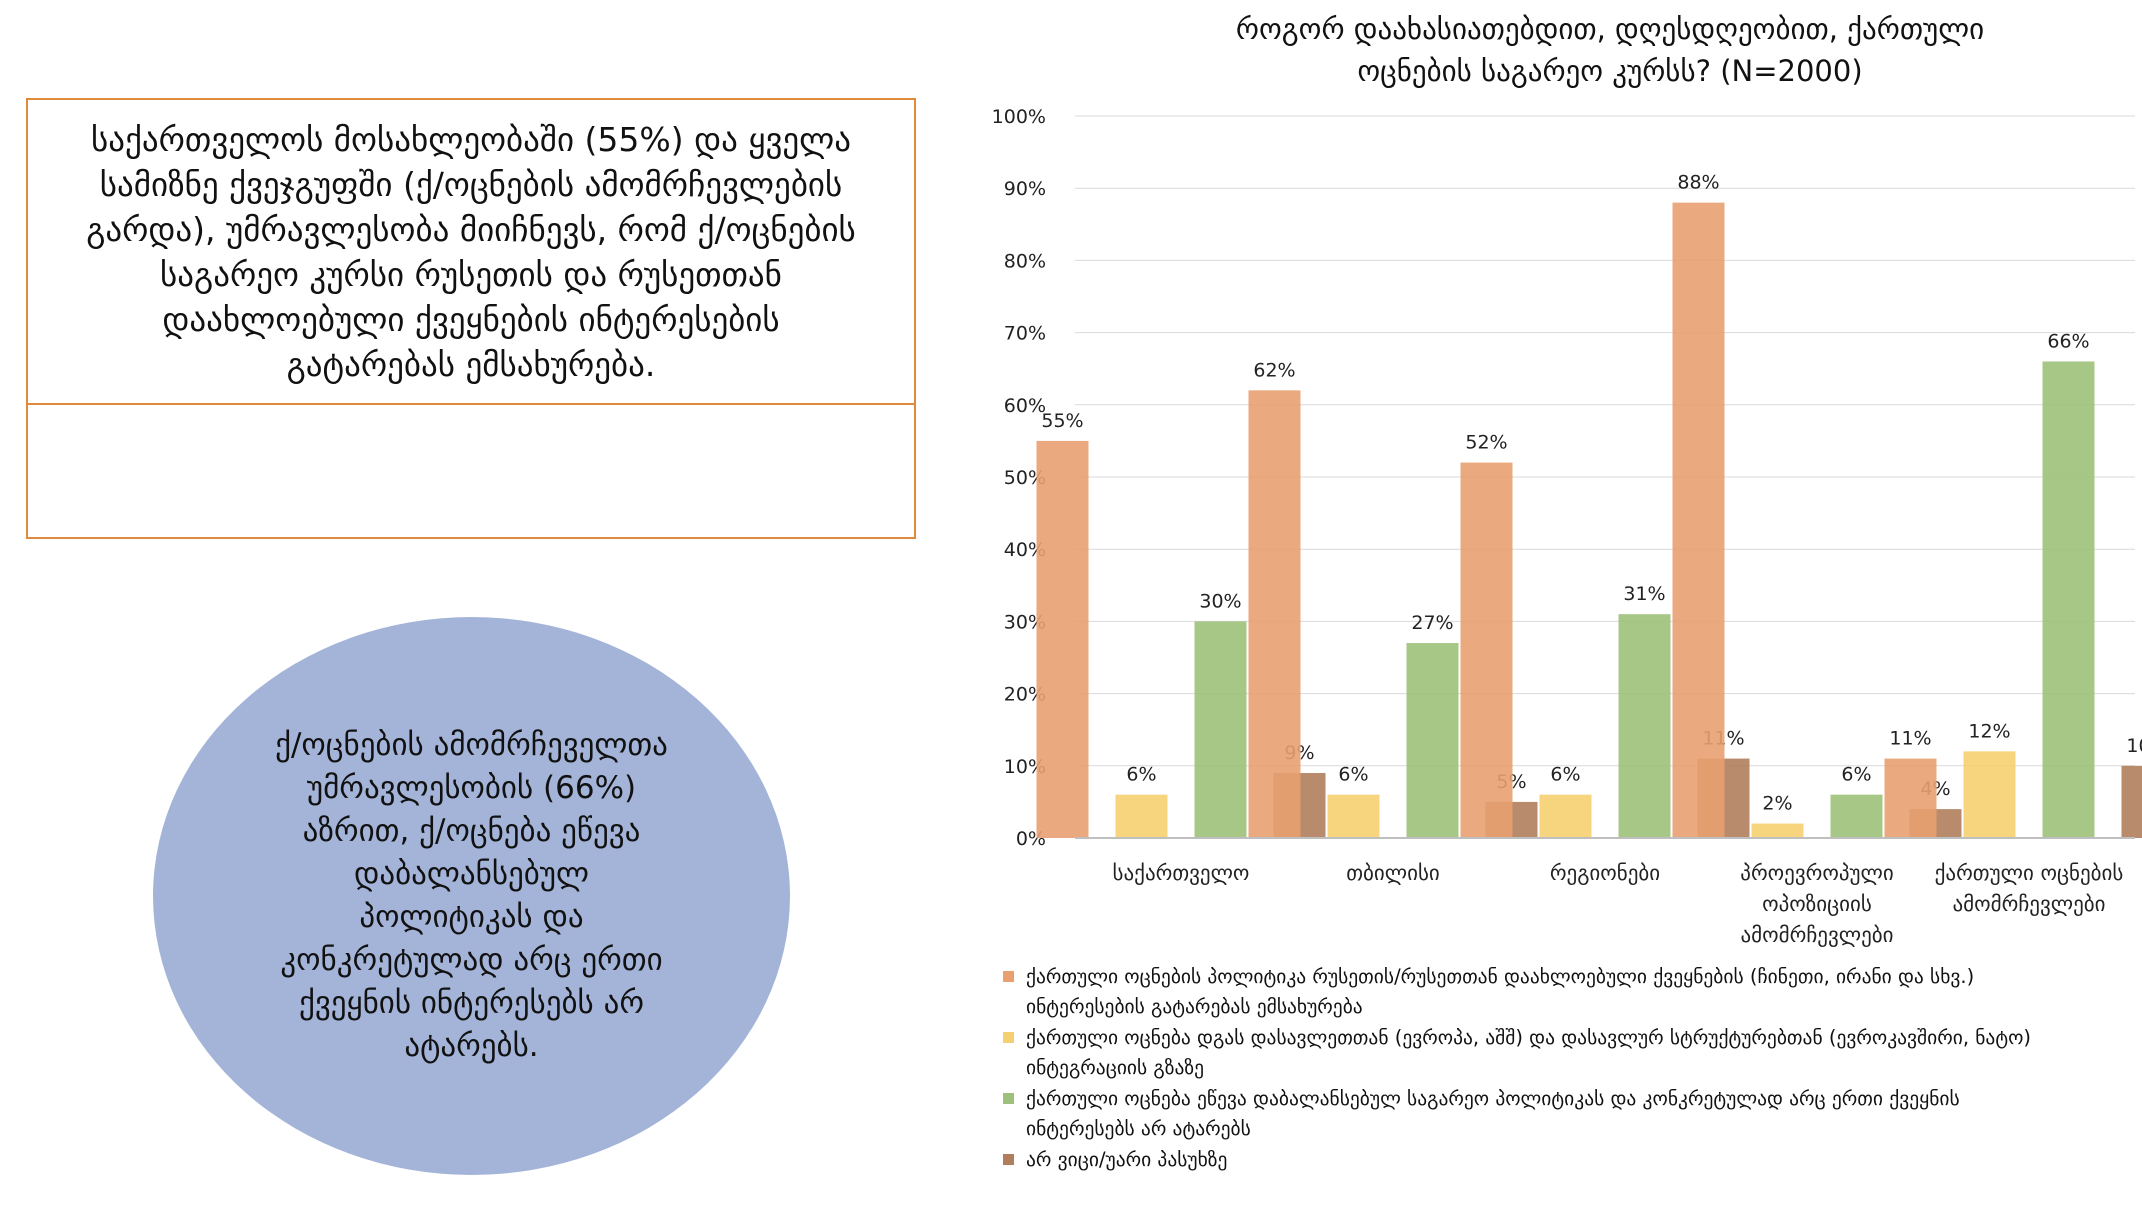  I want to click on callout-line: პოლიტიკას და, so click(471, 917).